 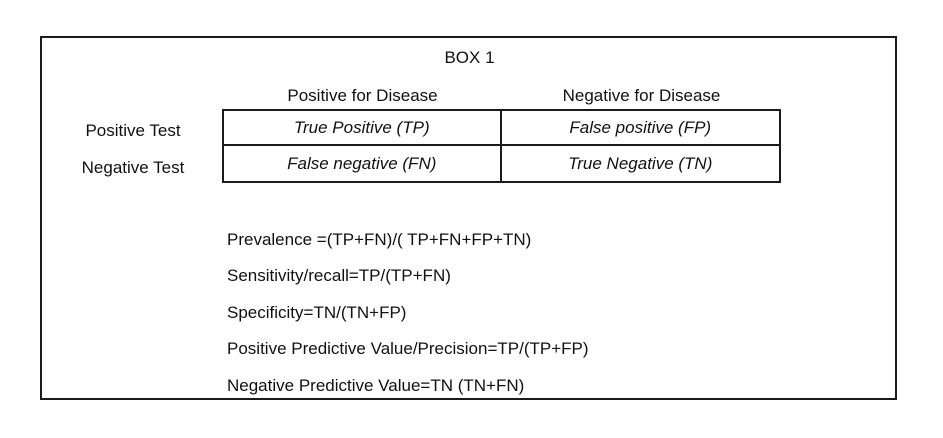 What do you see at coordinates (379, 239) in the screenshot?
I see `formula-prevalence: Prevalence =(TP+FN)/( TP+FN+FP+TN)` at bounding box center [379, 239].